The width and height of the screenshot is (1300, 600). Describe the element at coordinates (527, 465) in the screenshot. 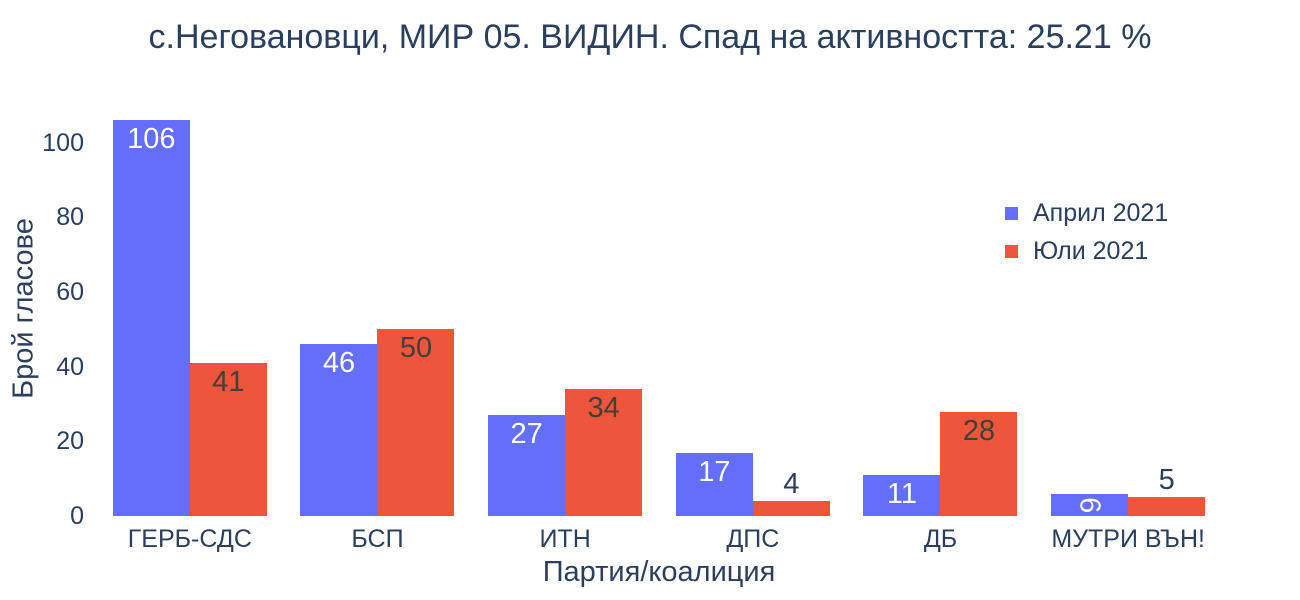

I see `bar: 27` at that location.